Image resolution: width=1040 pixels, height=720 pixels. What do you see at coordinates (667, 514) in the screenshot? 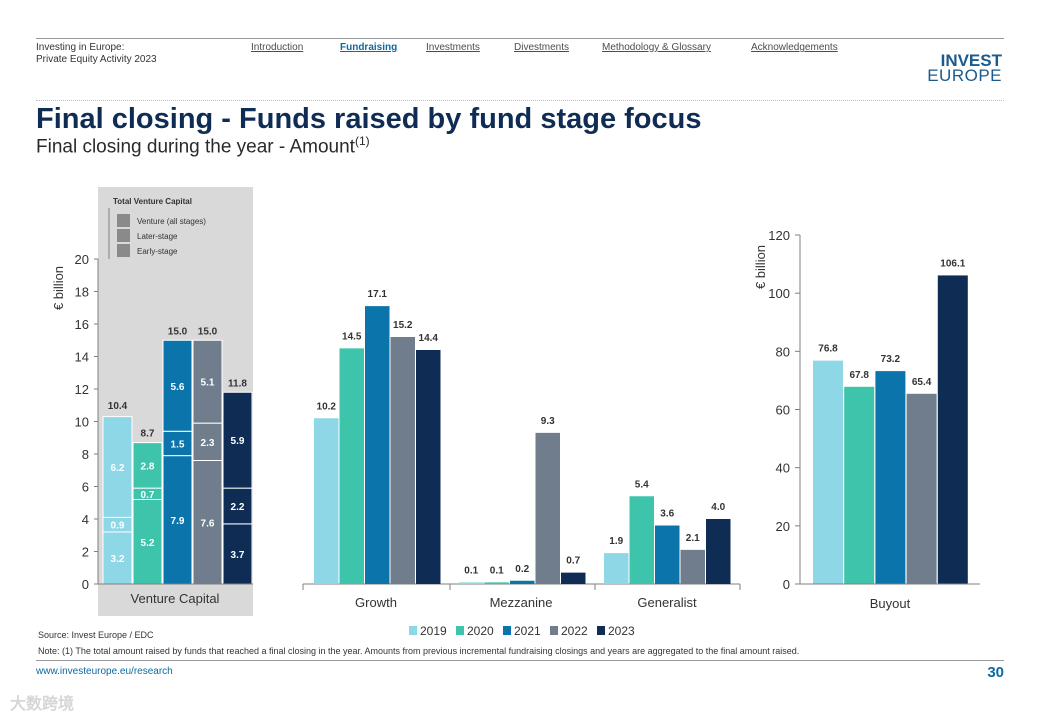
I see `mid-bar-label: 3.6` at bounding box center [667, 514].